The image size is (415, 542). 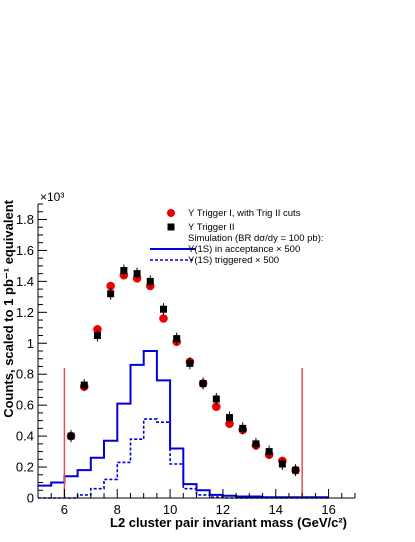 I want to click on x-tick-label: 12, so click(x=223, y=509).